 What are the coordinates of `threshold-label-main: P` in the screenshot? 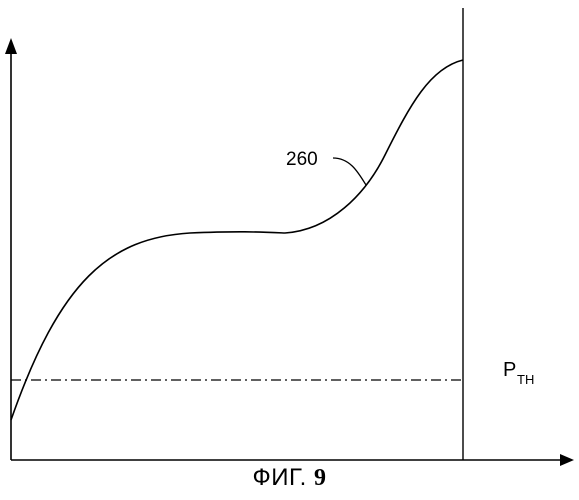 It's located at (509, 370).